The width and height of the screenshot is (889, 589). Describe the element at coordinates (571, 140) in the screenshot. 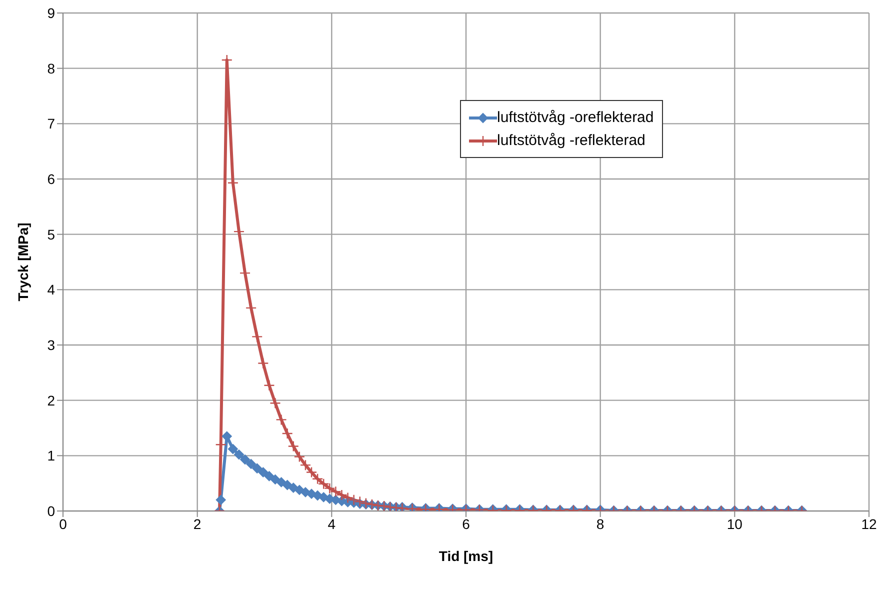

I see `legend-label: luftstötvåg -reflekterad` at that location.